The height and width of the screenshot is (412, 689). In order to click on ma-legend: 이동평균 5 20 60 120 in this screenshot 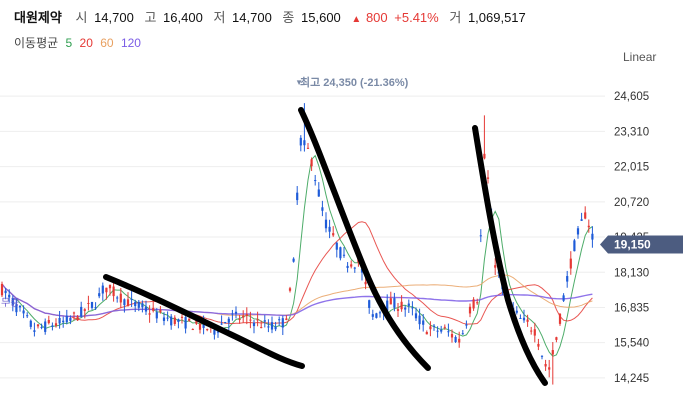, I will do `click(79, 42)`.